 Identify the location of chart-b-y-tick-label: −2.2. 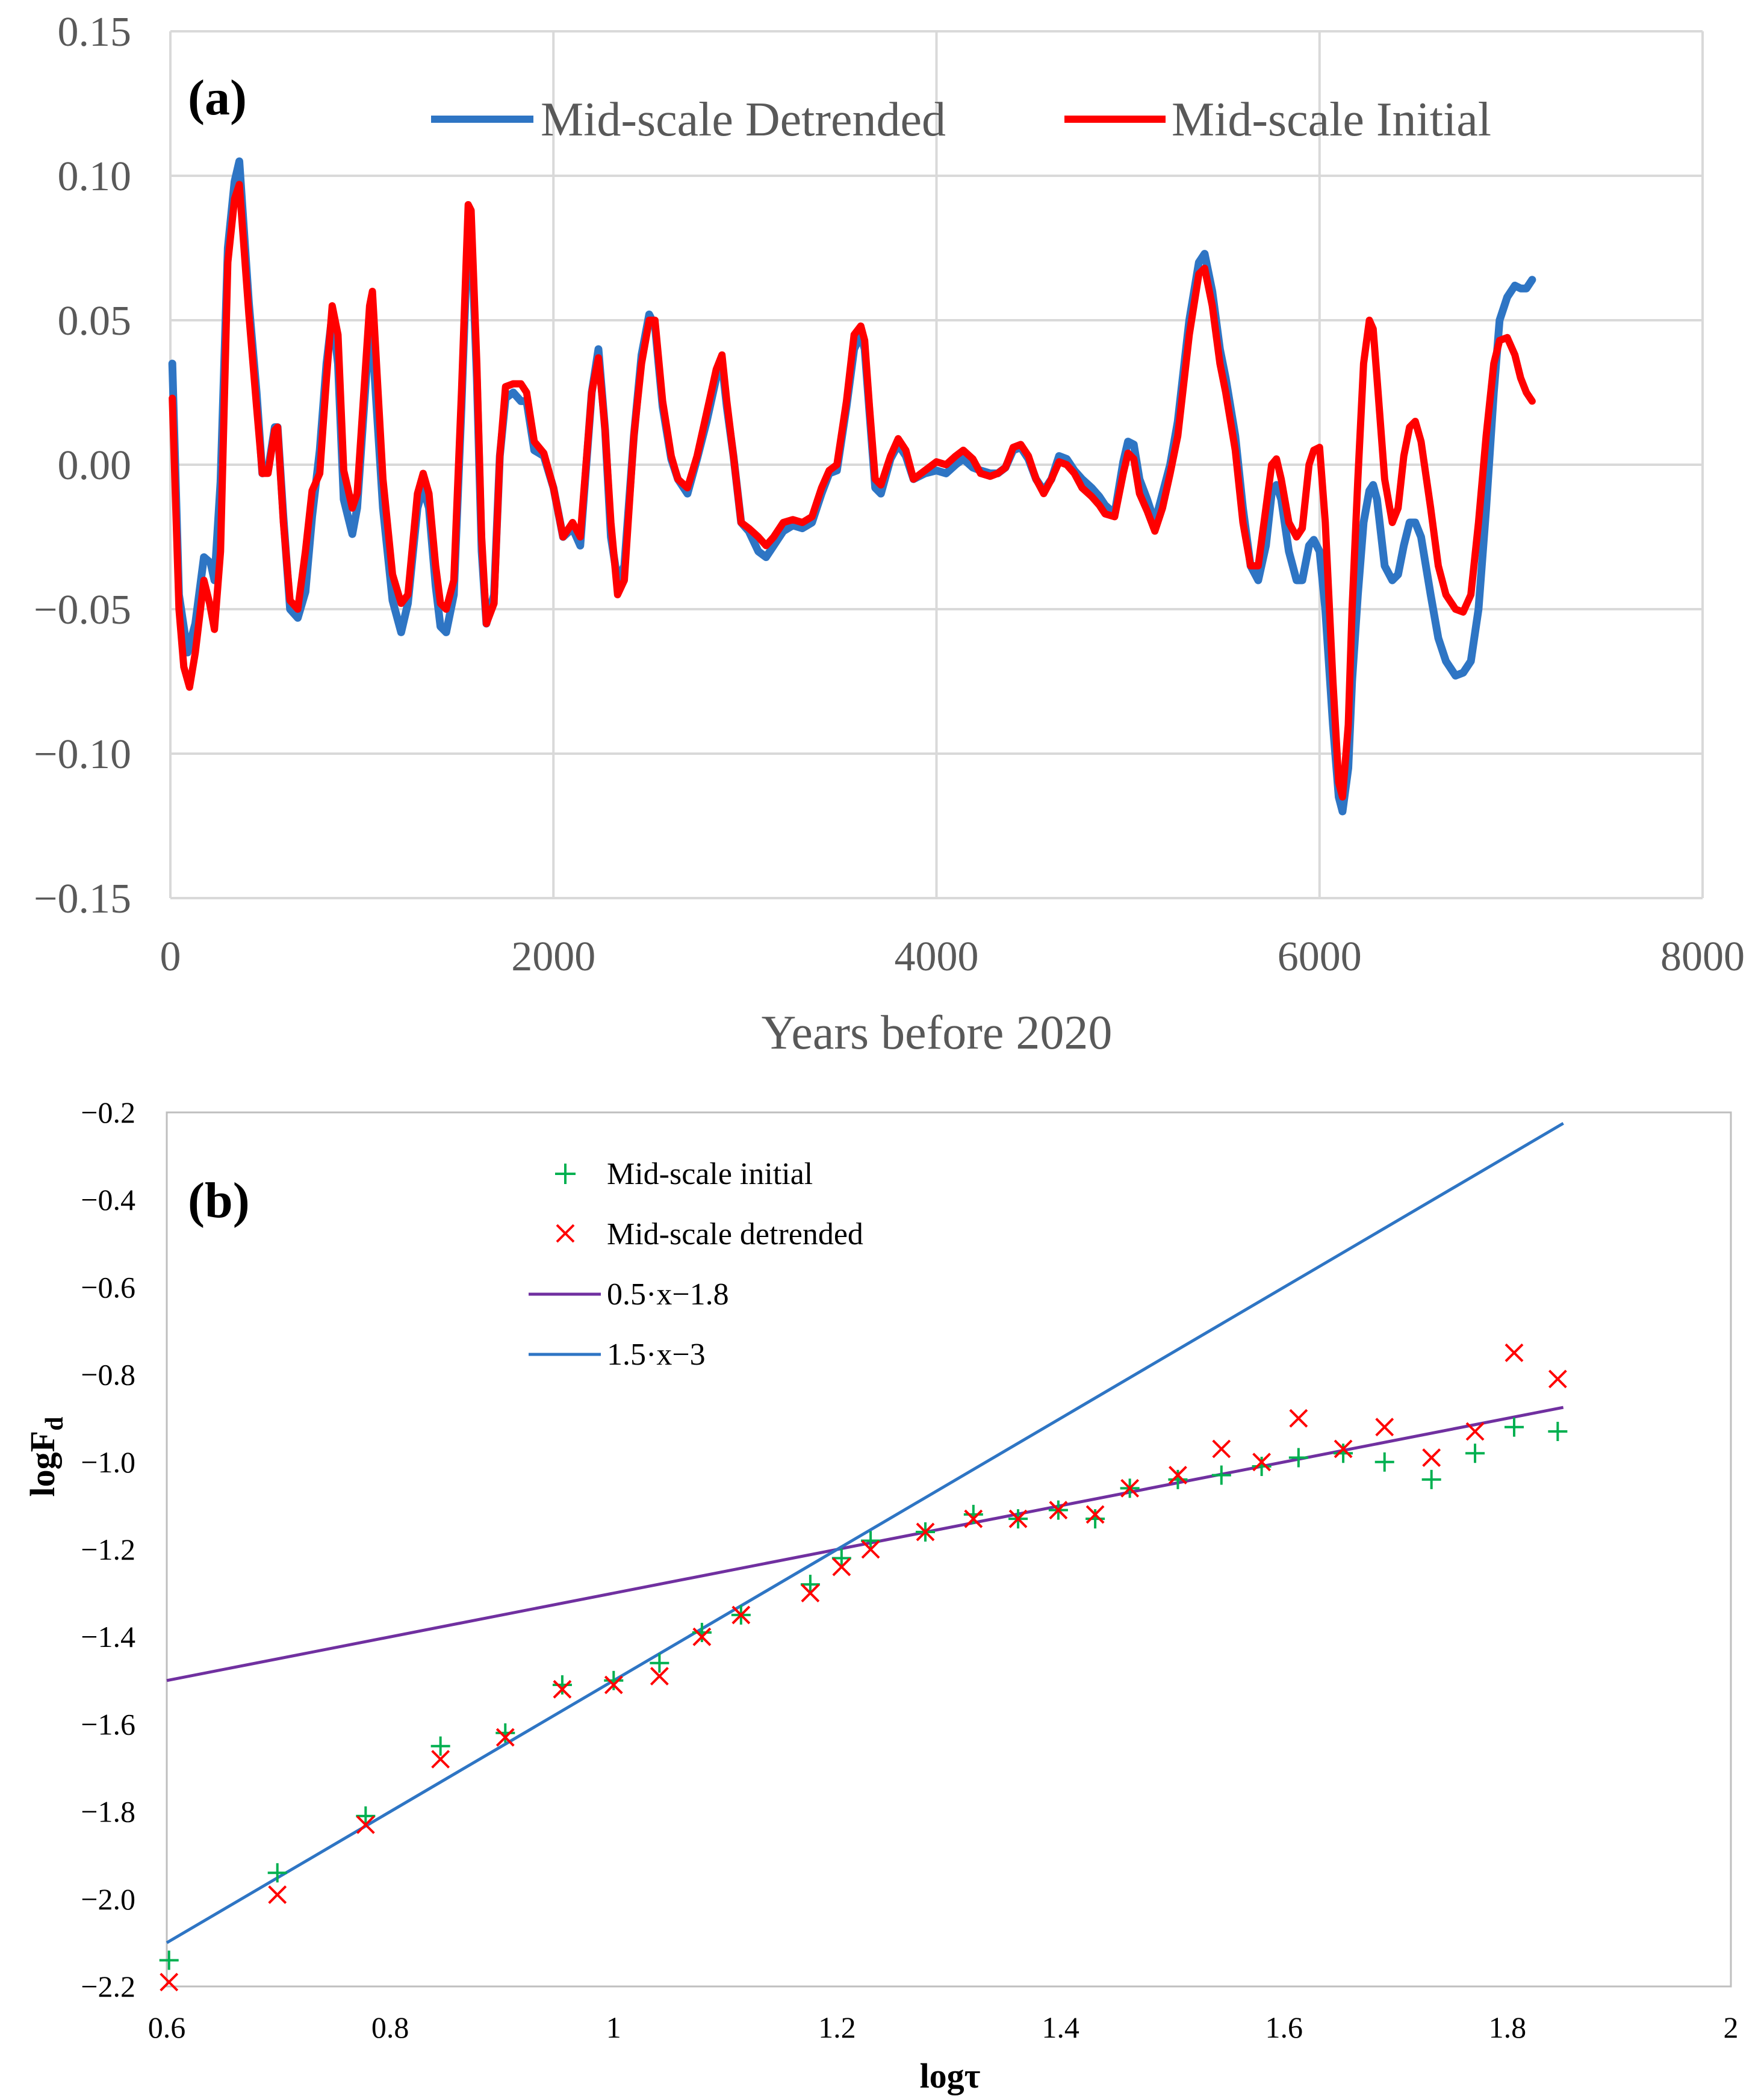
(108, 1987).